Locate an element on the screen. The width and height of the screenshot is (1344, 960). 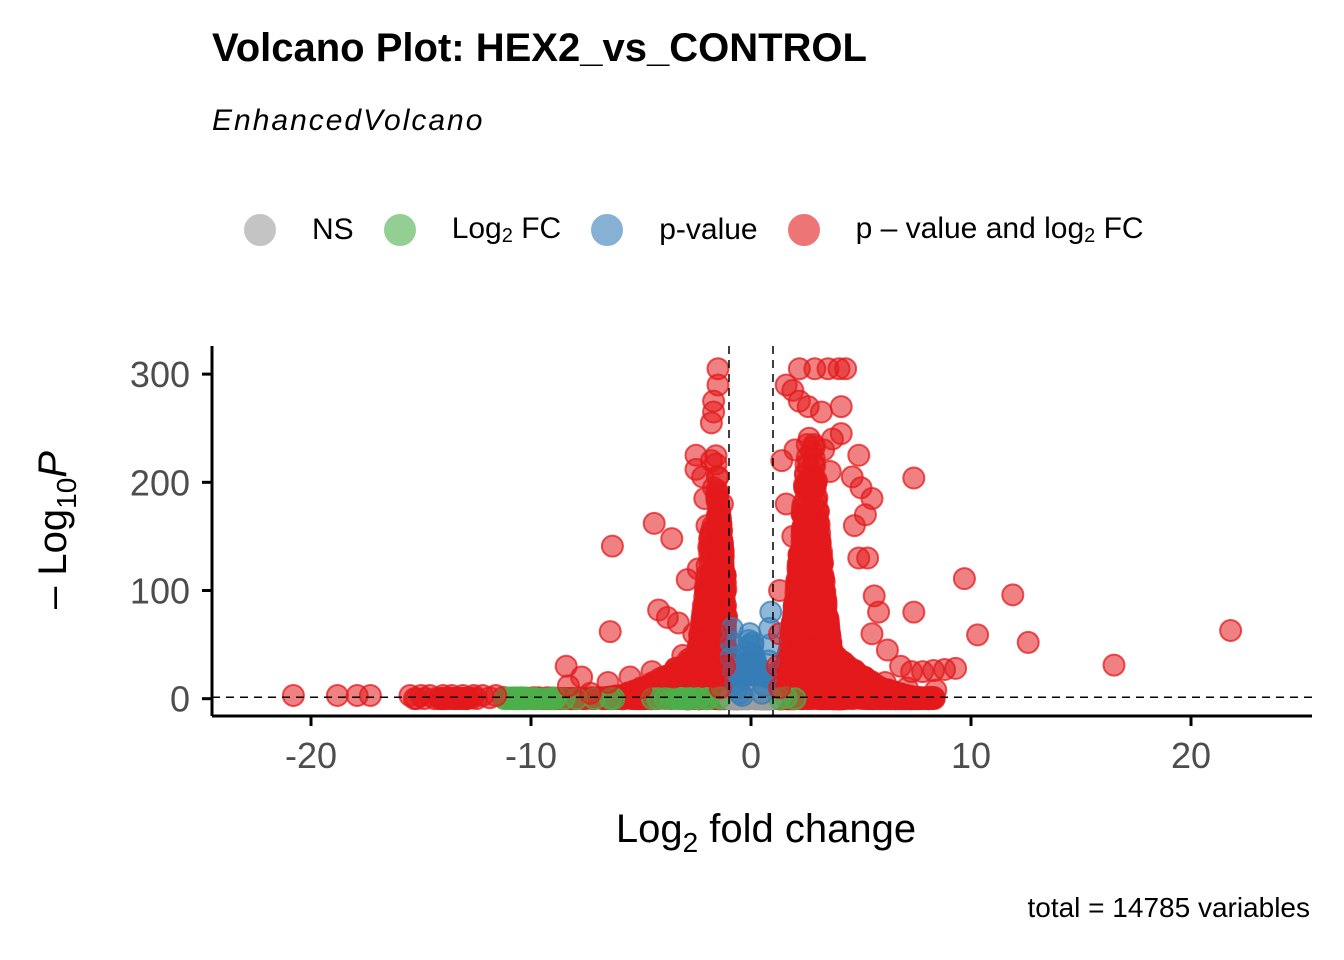
legend-swatch-pvalue is located at coordinates (607, 230).